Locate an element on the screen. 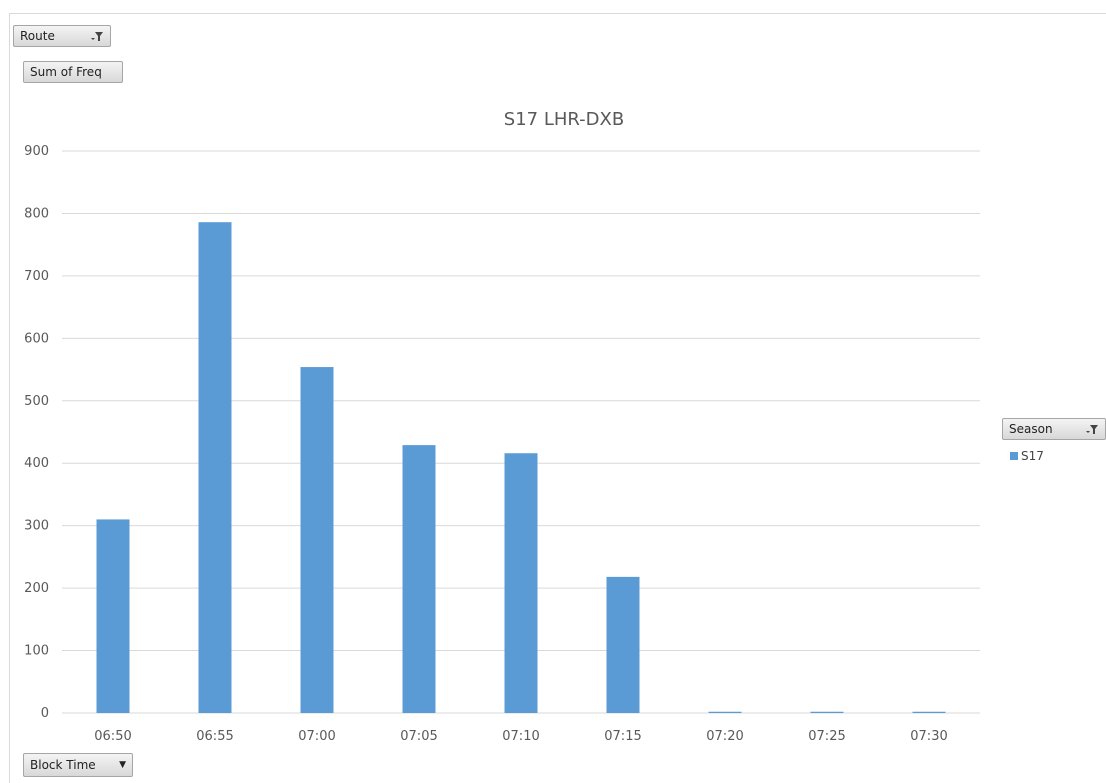 The width and height of the screenshot is (1106, 783). x-tick-label: 07:00 is located at coordinates (316, 736).